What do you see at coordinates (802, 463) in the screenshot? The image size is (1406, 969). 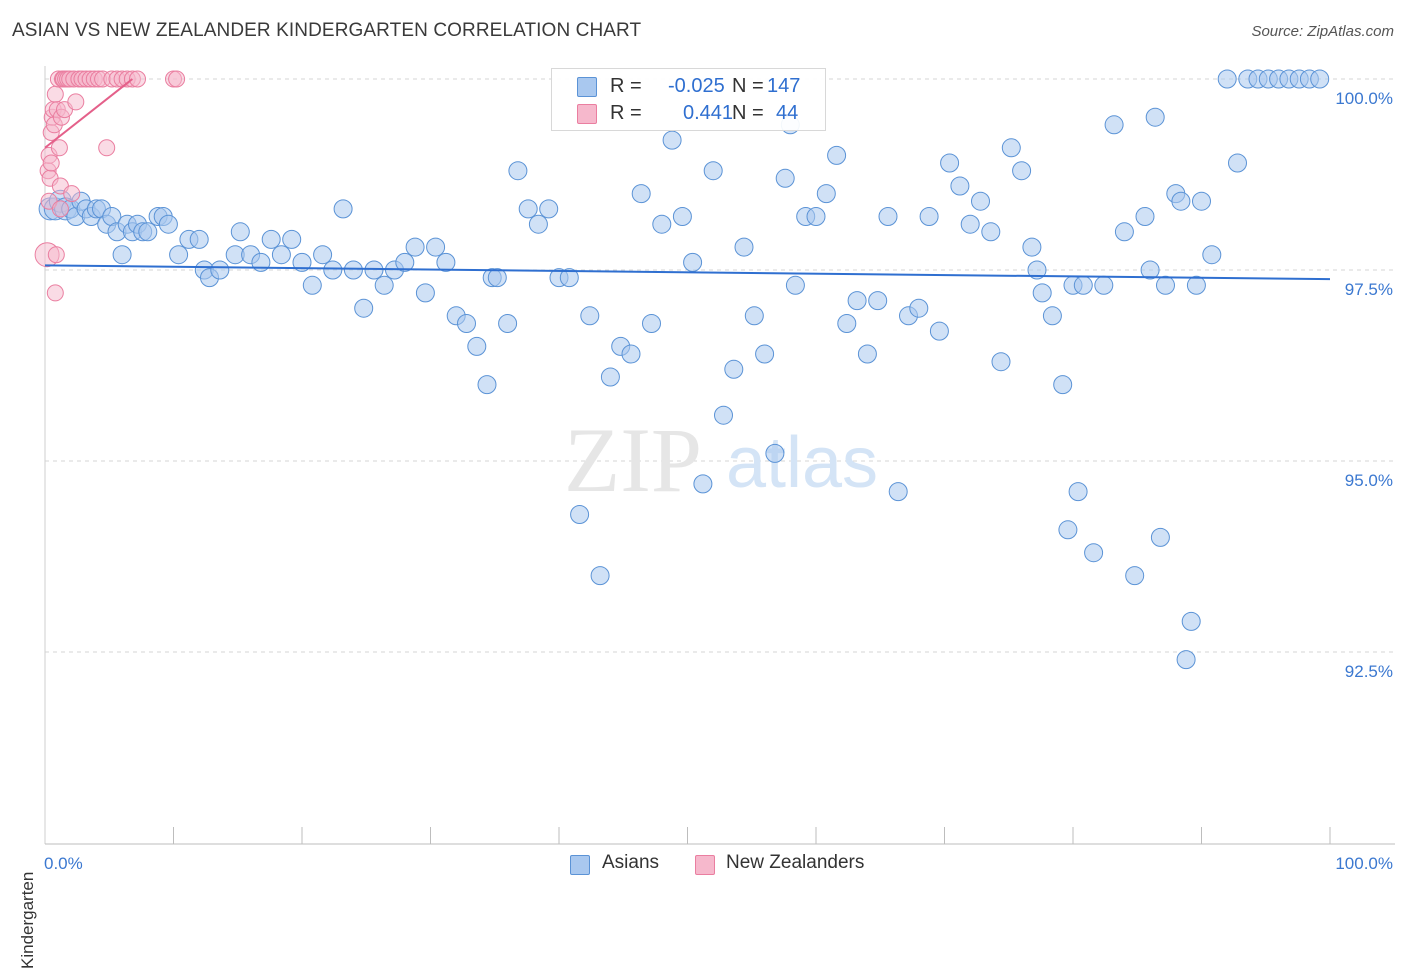 I see `watermark-atlas: atlas` at bounding box center [802, 463].